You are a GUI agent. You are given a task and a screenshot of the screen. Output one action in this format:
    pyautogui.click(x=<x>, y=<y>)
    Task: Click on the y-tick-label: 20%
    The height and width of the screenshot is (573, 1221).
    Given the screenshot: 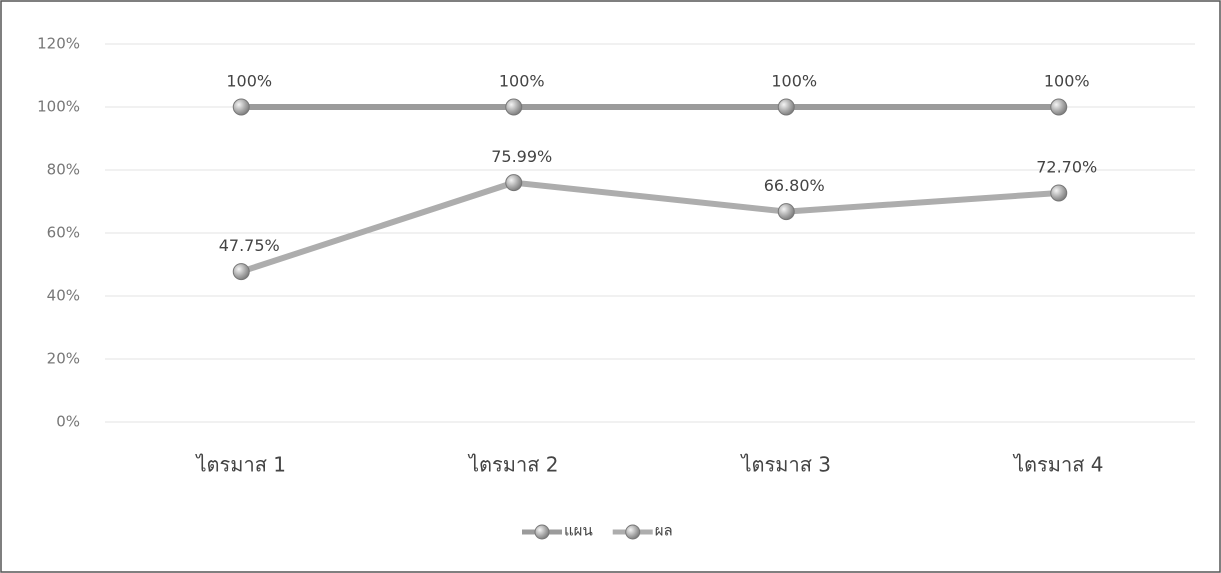 What is the action you would take?
    pyautogui.click(x=63, y=359)
    